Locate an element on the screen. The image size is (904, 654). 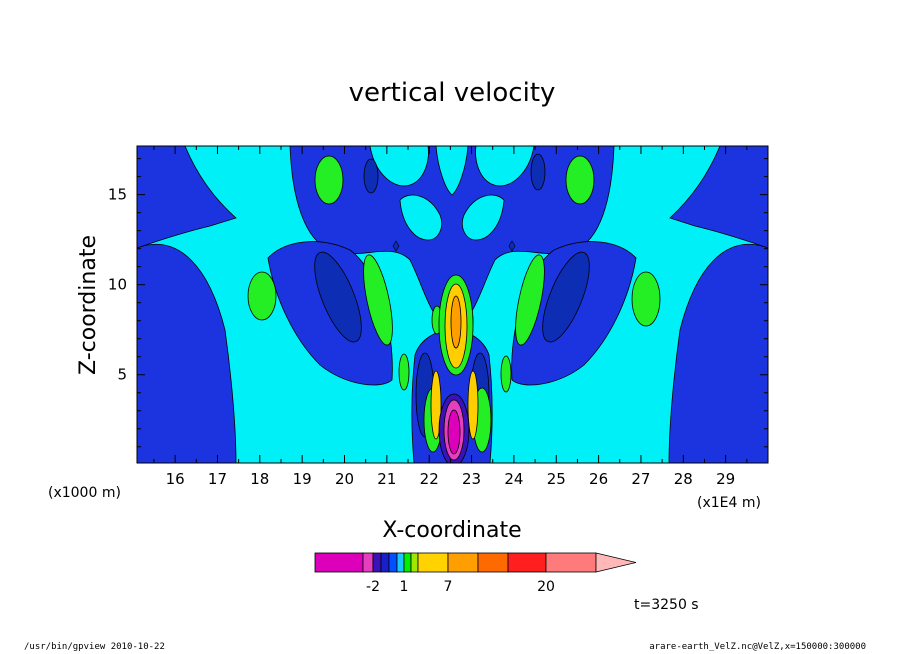
negative-region-right is located at coordinates (718, 197).